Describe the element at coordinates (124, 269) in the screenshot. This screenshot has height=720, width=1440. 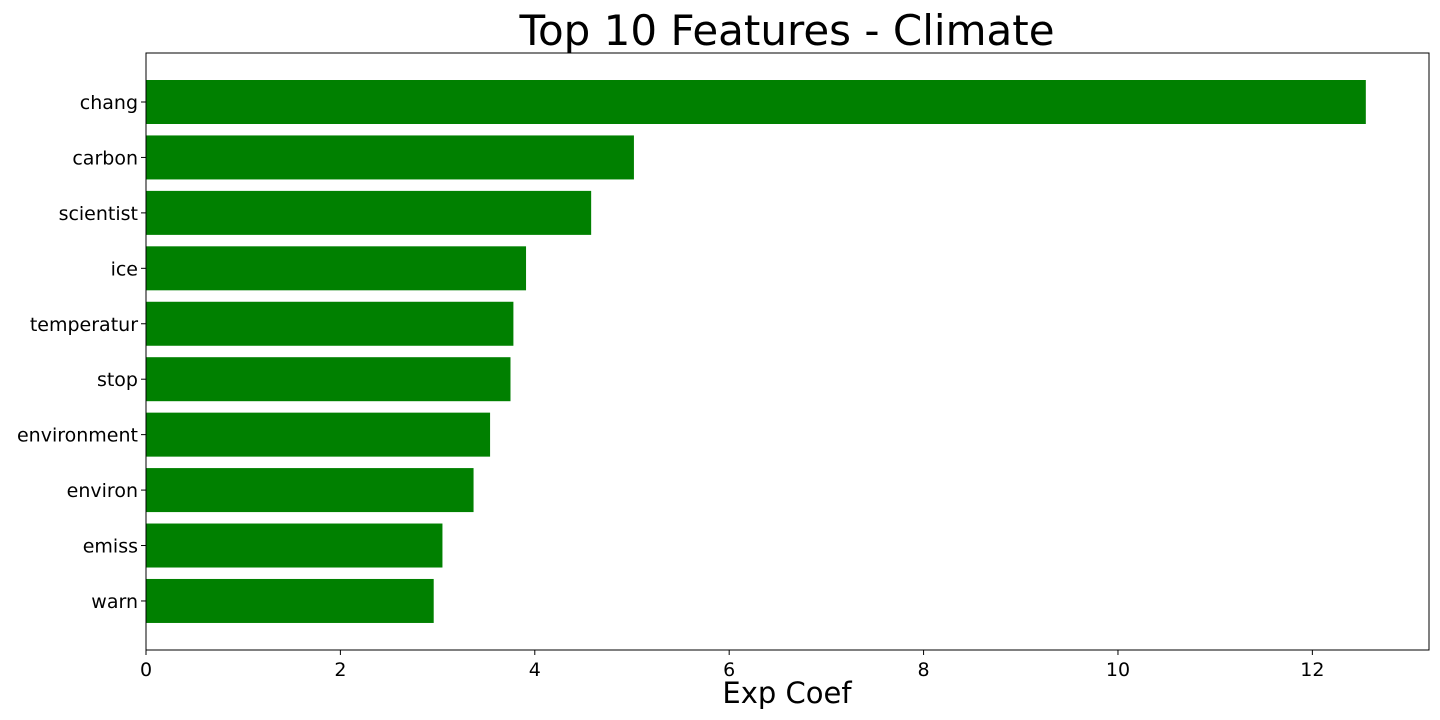
I see `y-tick-label-ice: ice` at that location.